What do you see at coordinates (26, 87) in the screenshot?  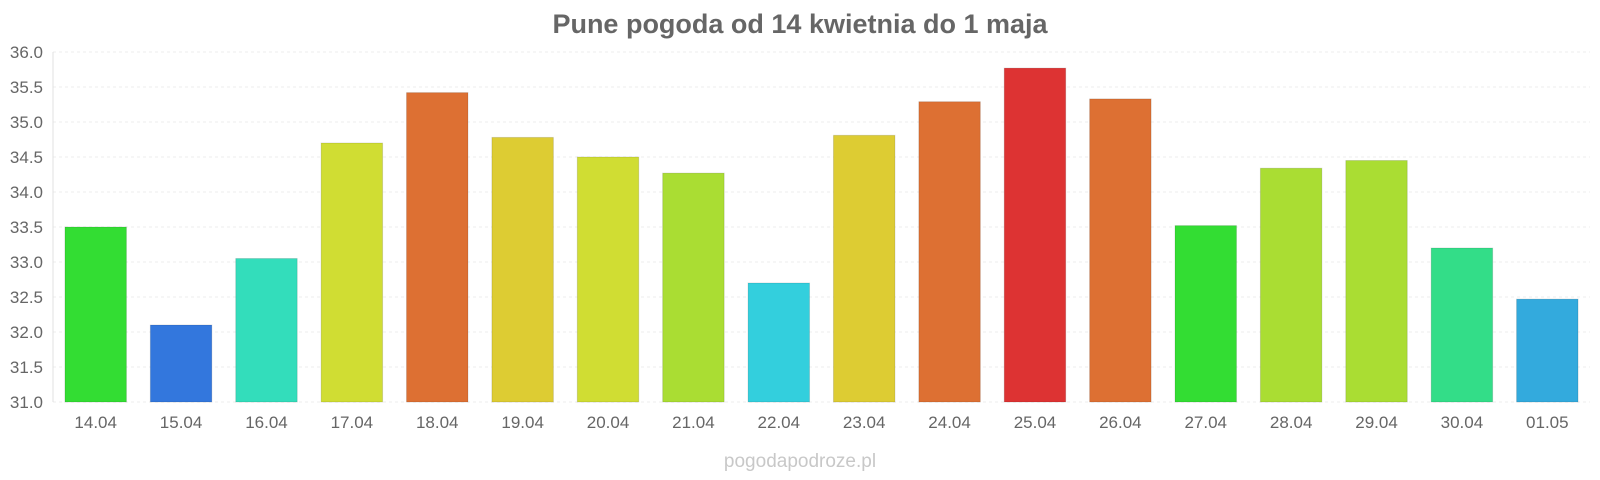 I see `y-tick-label: 35.5` at bounding box center [26, 87].